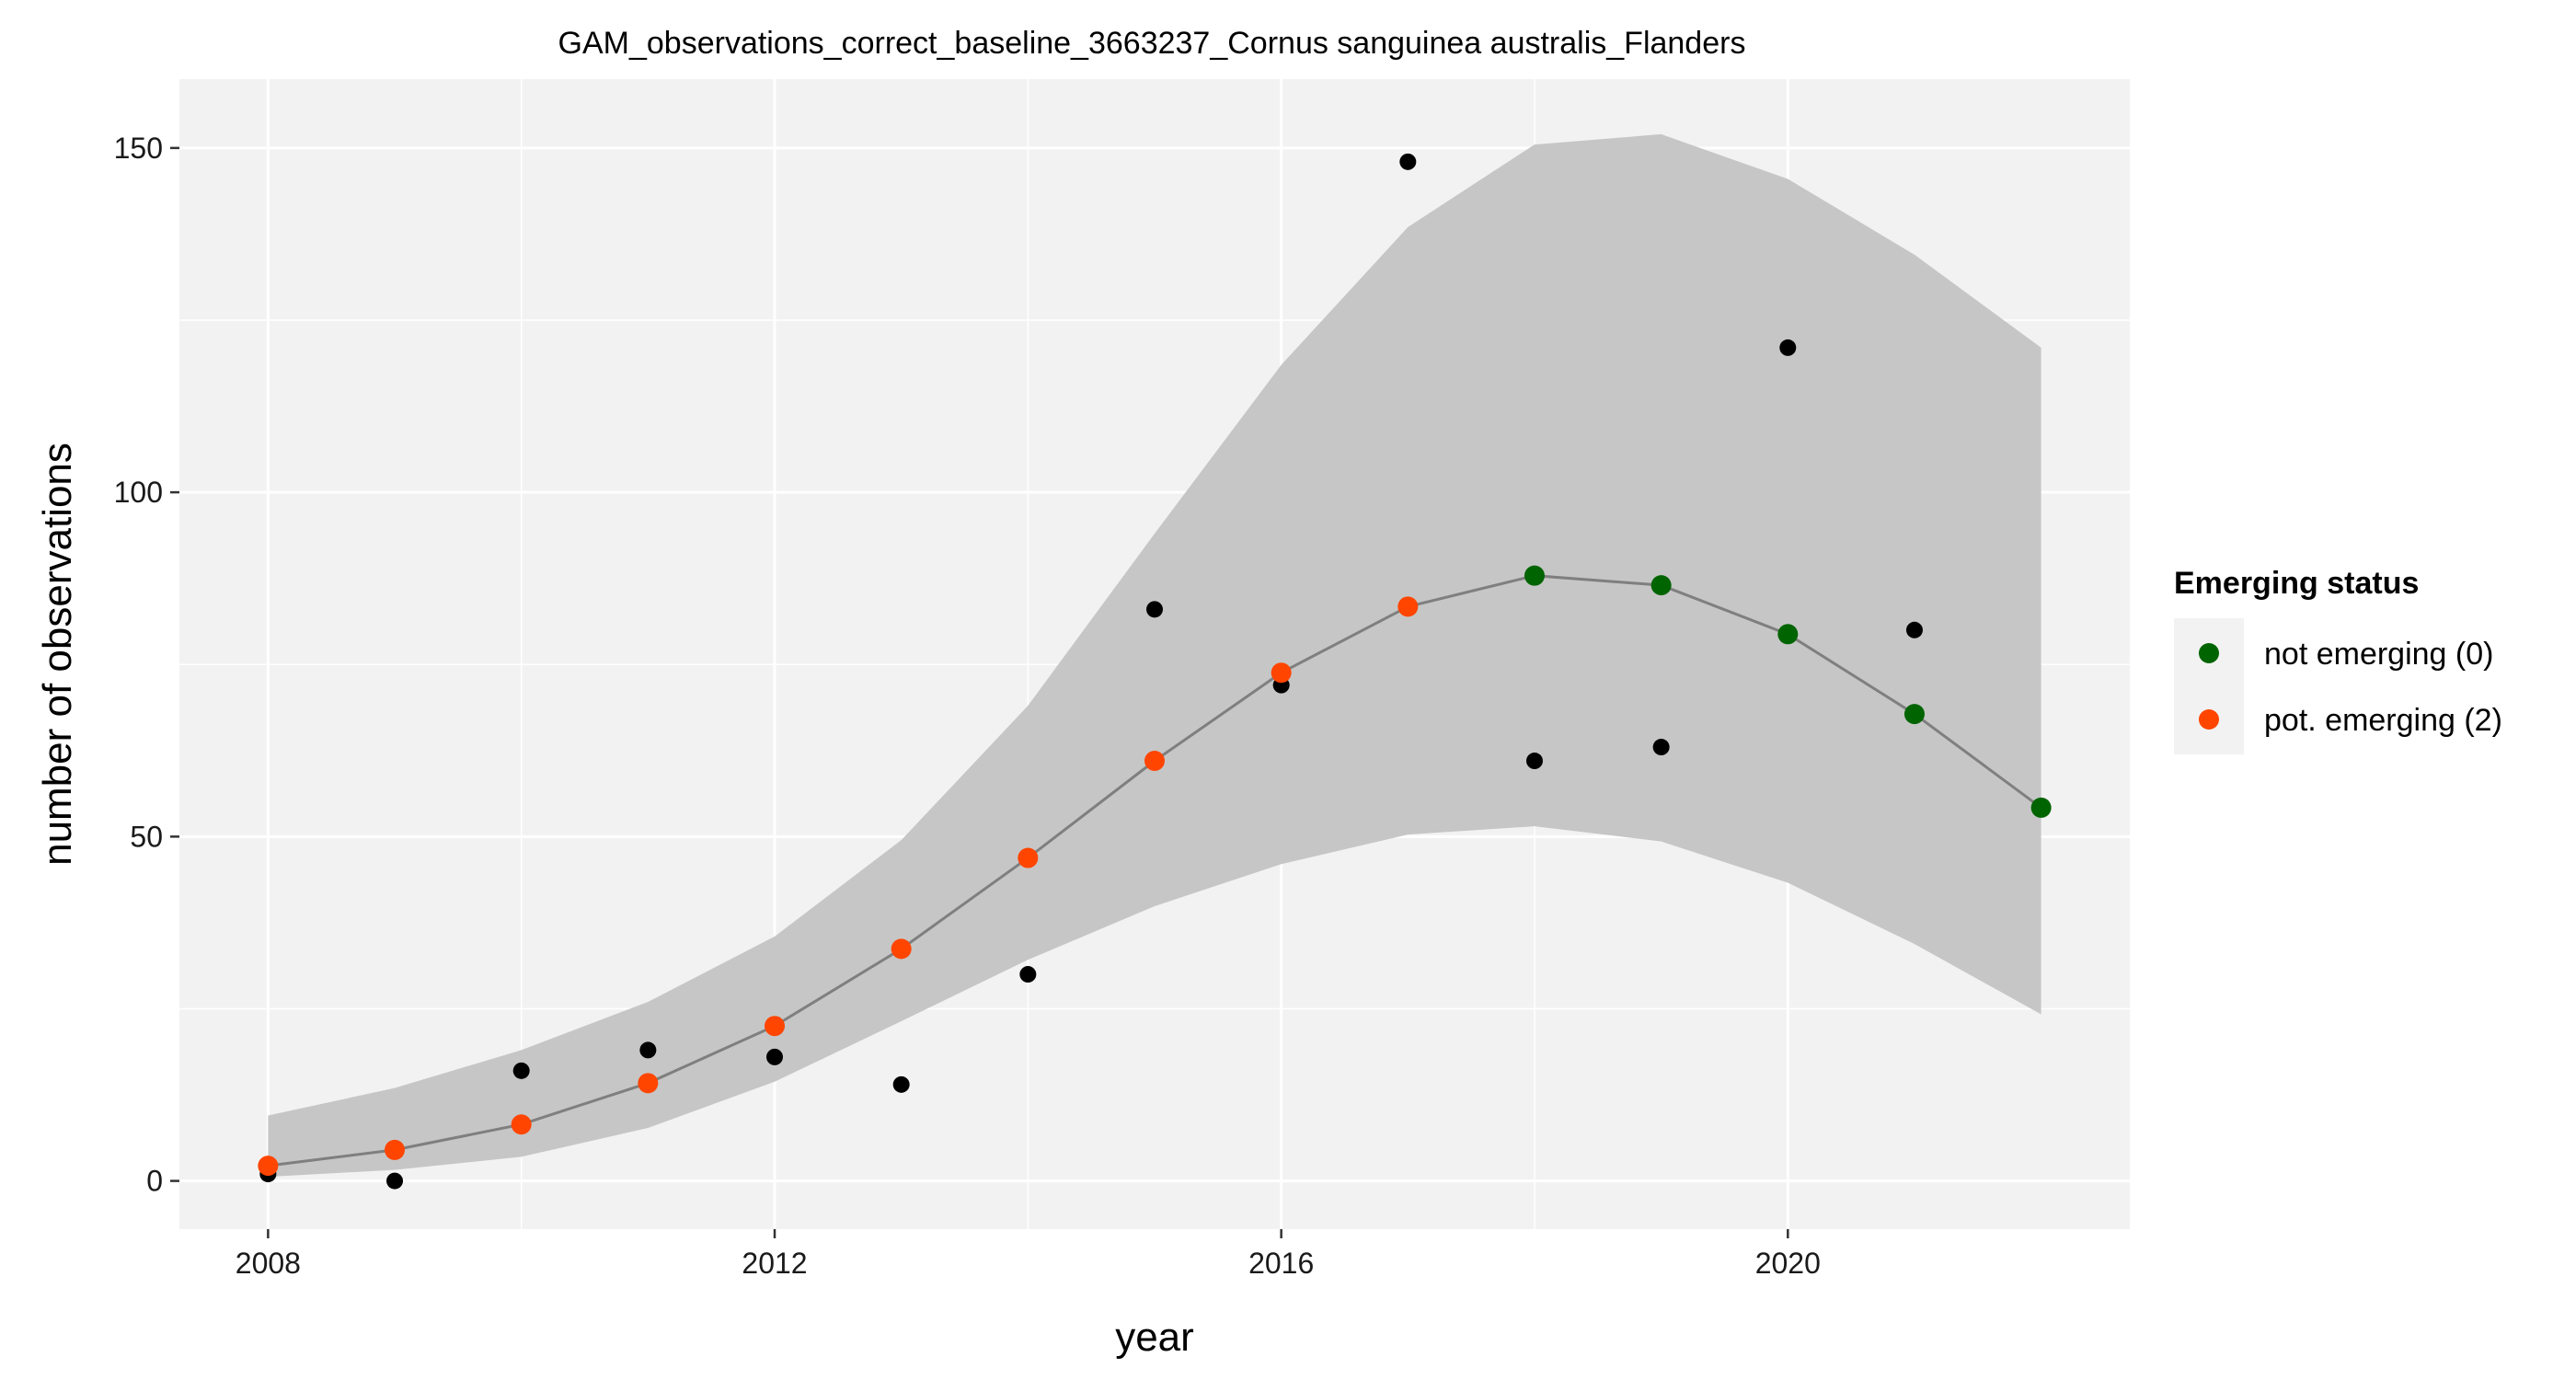 The width and height of the screenshot is (2576, 1380). I want to click on x-axis-title: year, so click(1154, 1337).